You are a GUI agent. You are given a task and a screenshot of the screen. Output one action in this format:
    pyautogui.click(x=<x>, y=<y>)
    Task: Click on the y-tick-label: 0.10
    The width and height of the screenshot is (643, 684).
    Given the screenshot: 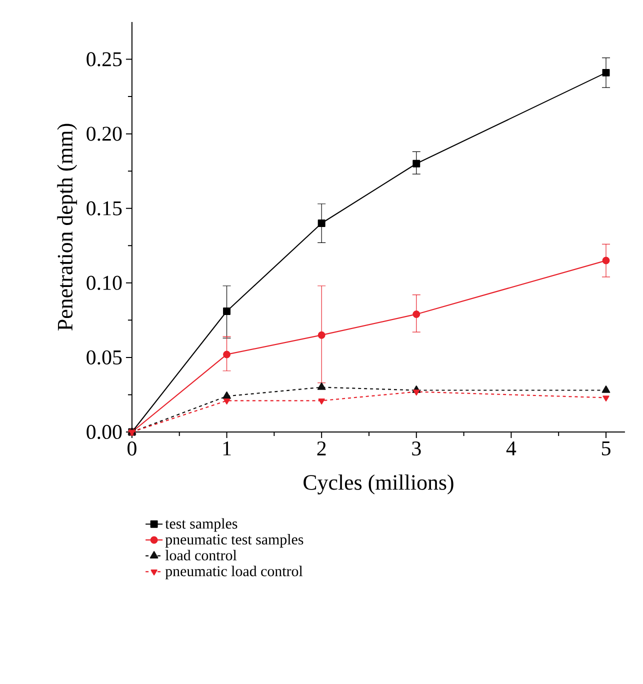 What is the action you would take?
    pyautogui.click(x=104, y=283)
    